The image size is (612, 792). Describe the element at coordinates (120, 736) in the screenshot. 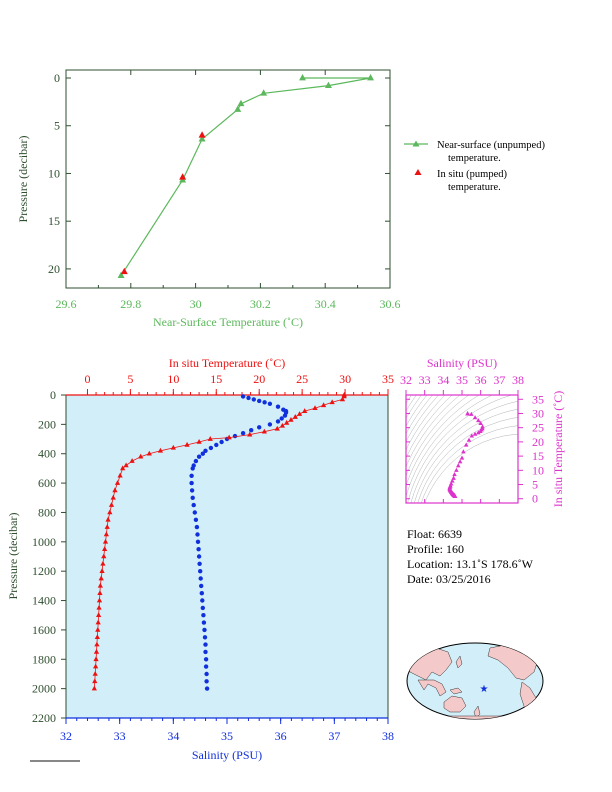

I see `sal-tick-label: 33` at that location.